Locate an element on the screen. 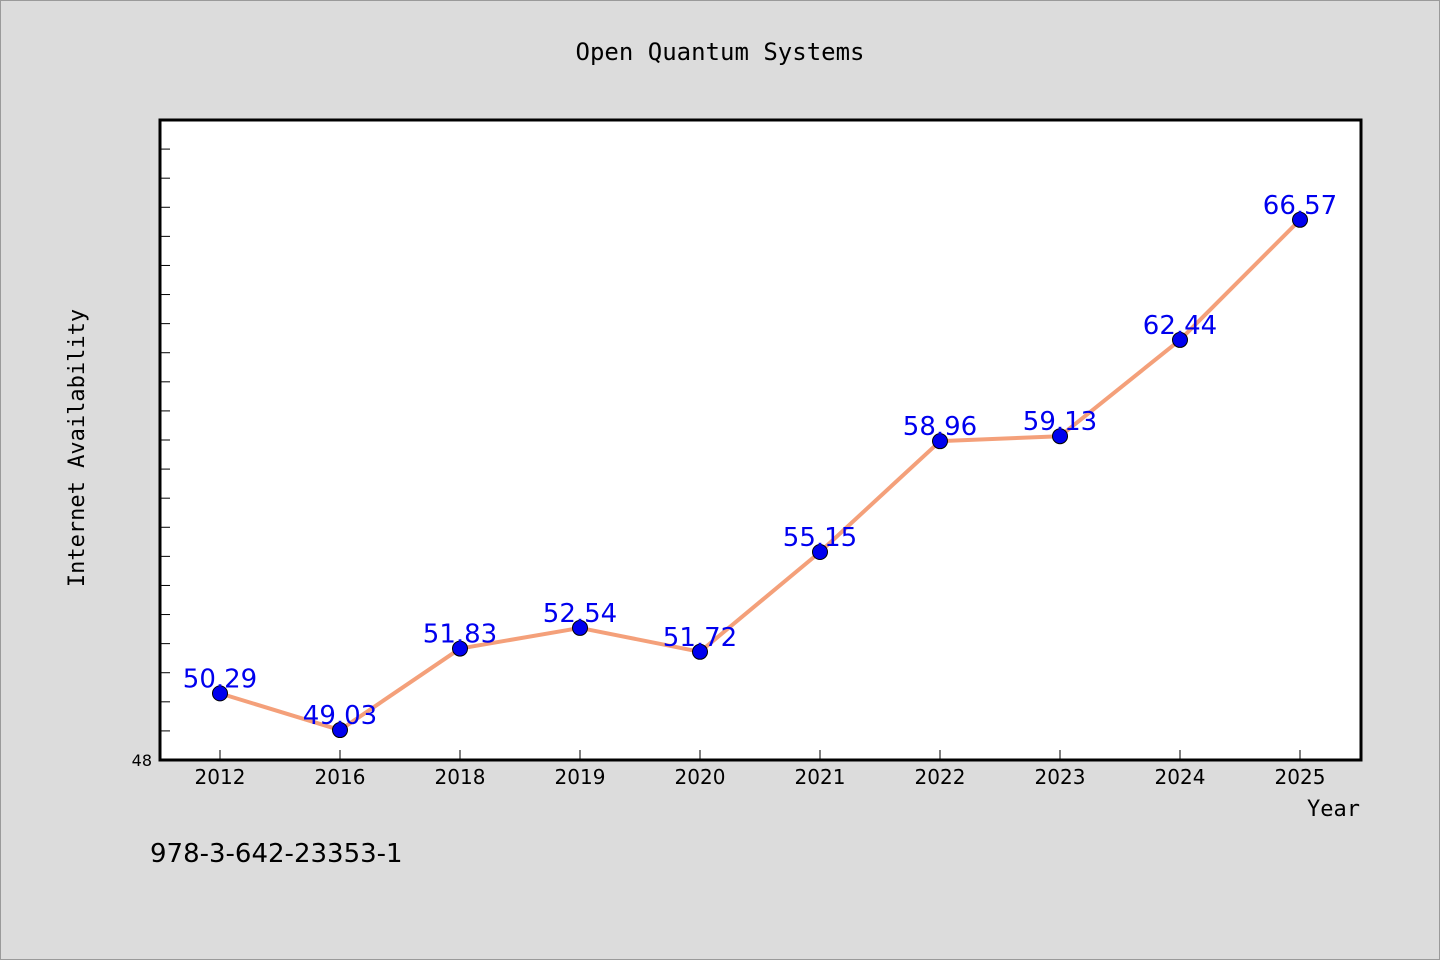  data-label-2018: 51.83 is located at coordinates (460, 635).